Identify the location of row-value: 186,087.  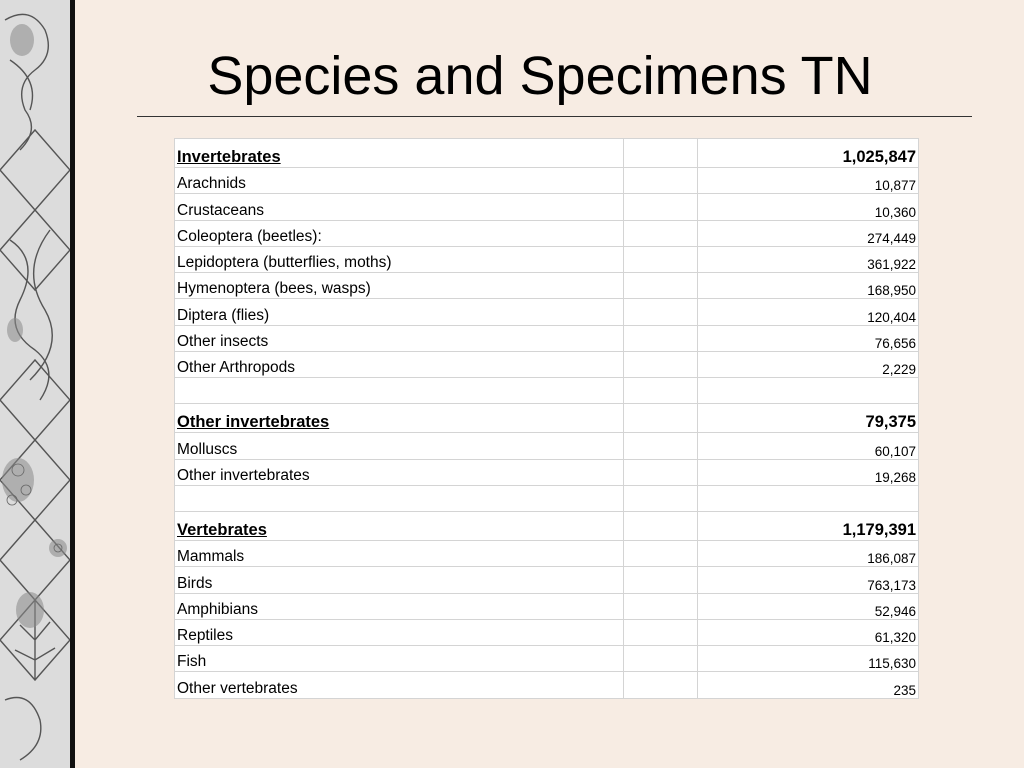
(808, 553).